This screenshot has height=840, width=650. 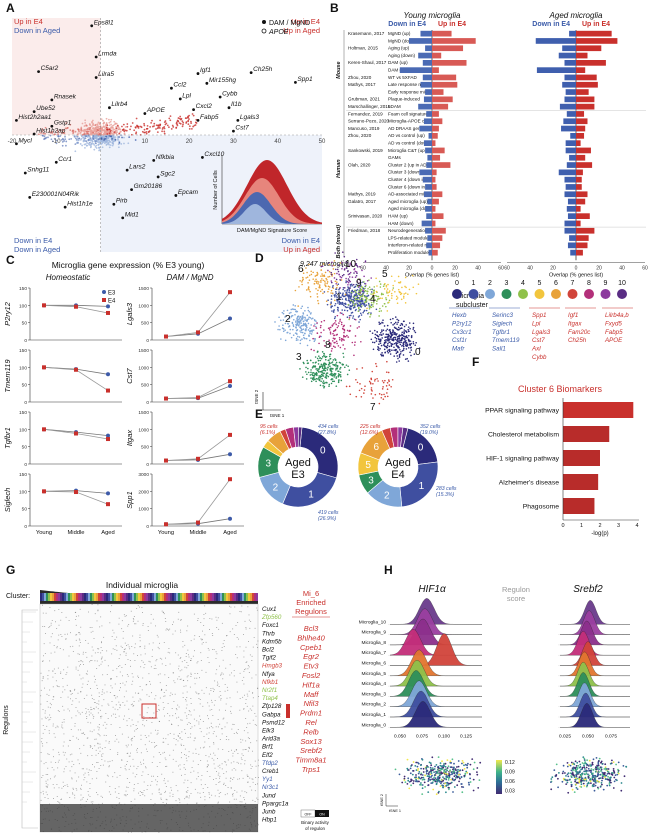 I want to click on marker-gene: Ch25h, so click(x=577, y=340).